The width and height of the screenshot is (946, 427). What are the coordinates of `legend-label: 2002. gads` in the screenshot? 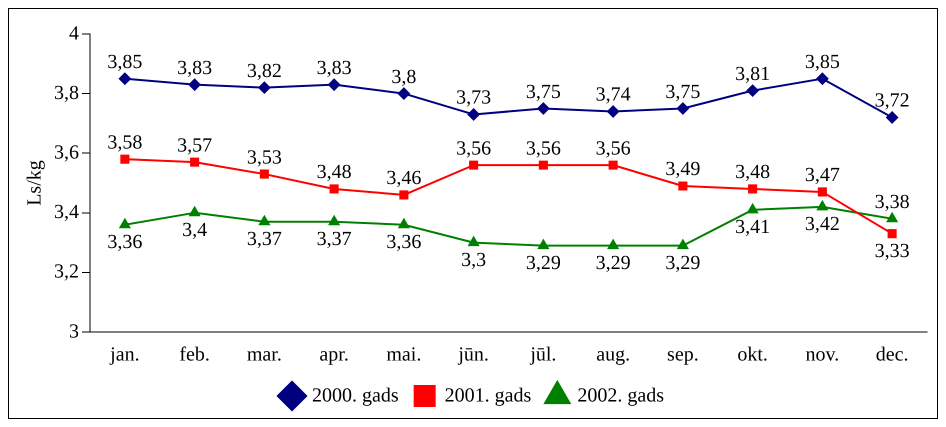 It's located at (620, 395).